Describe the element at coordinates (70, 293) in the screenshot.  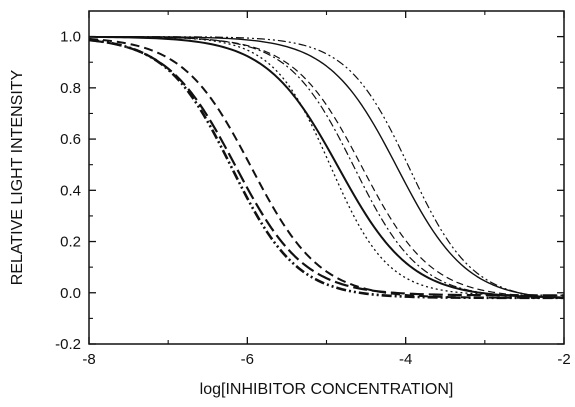
I see `y-tick-label: 0.0` at that location.